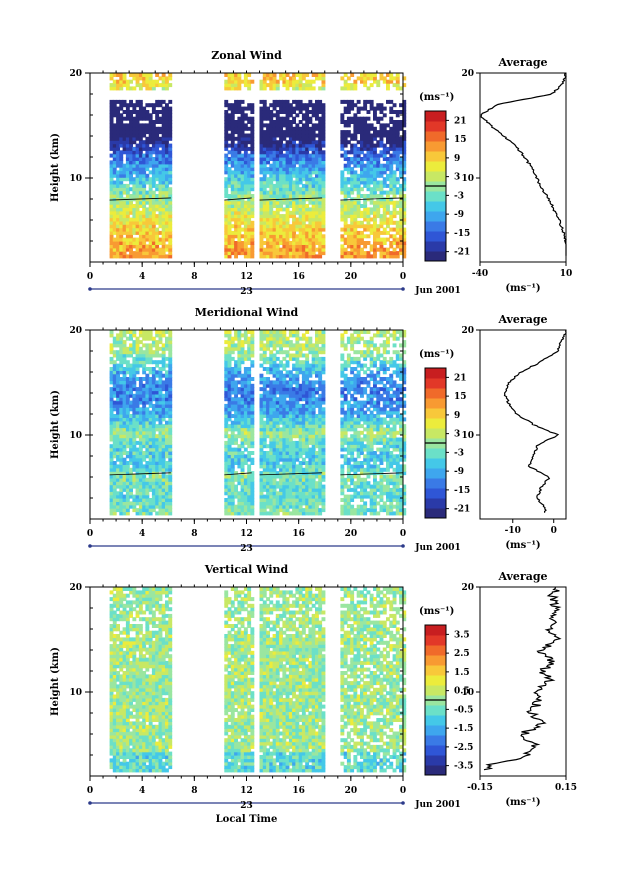  Describe the element at coordinates (435, 156) in the screenshot. I see `colorbar-swatch` at that location.